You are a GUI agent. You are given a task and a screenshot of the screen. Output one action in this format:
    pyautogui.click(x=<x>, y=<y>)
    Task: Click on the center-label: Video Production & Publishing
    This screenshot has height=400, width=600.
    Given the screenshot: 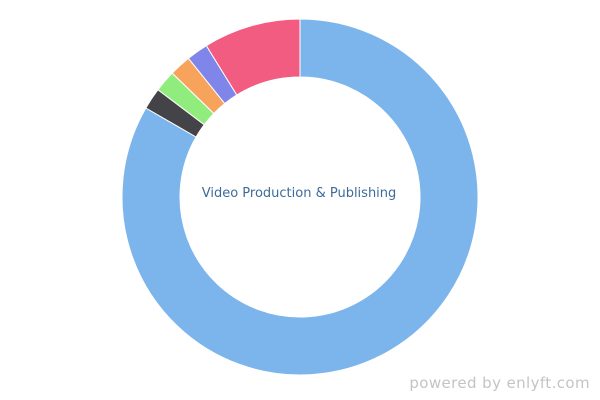 What is the action you would take?
    pyautogui.click(x=299, y=193)
    